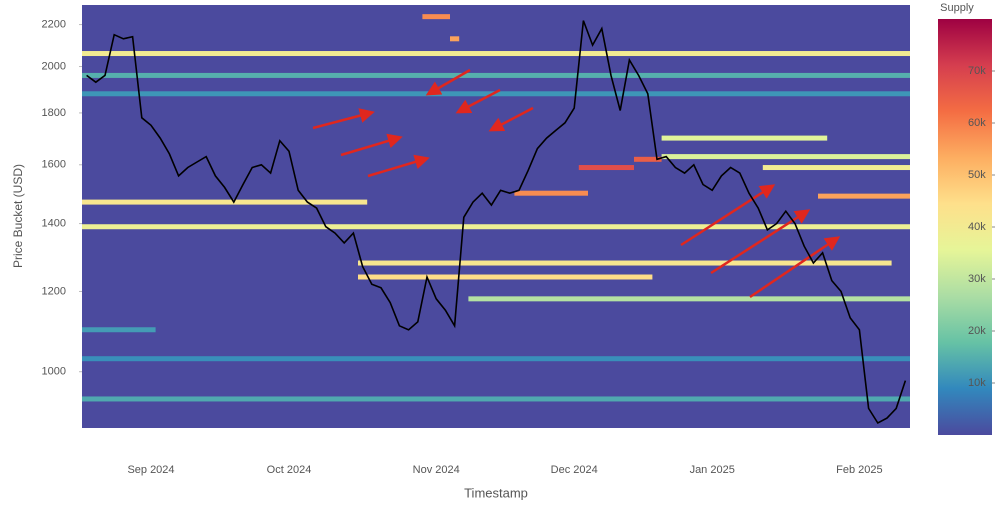 This screenshot has height=508, width=1000. What do you see at coordinates (54, 372) in the screenshot?
I see `y-tick-label: 1000` at bounding box center [54, 372].